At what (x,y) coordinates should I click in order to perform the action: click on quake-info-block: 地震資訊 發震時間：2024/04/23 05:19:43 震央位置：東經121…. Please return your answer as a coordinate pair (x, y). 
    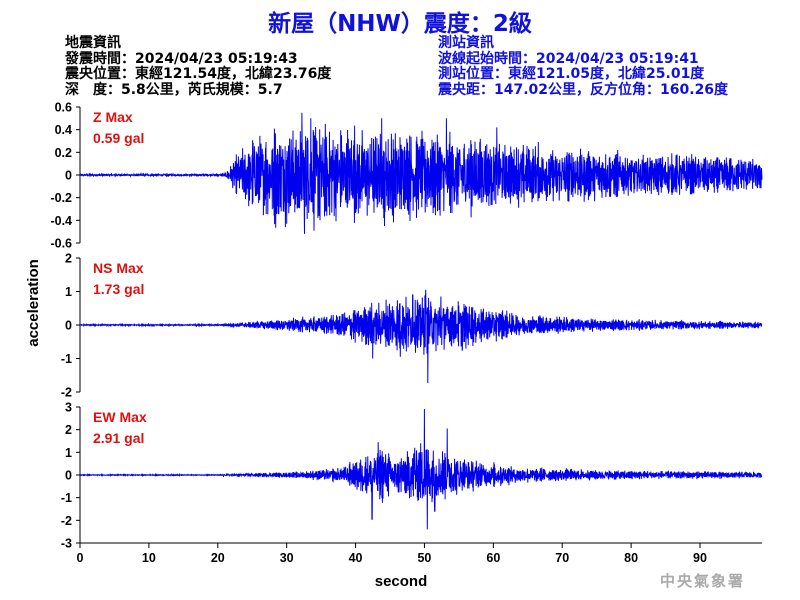
    Looking at the image, I should click on (198, 66).